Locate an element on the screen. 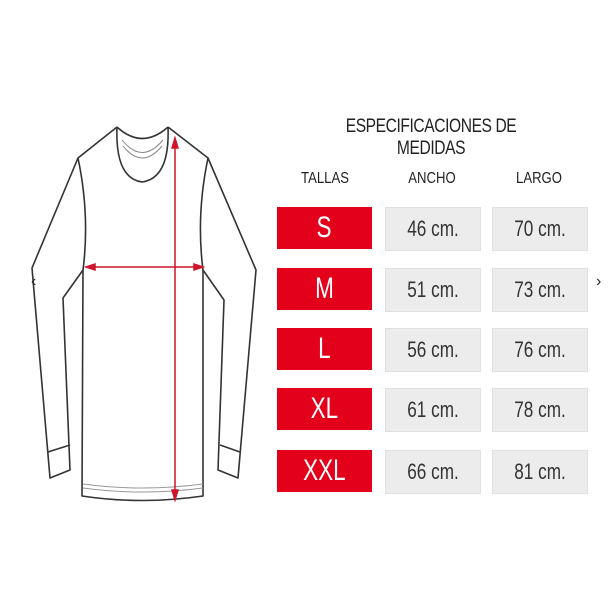 Image resolution: width=610 pixels, height=610 pixels. size-cell: S is located at coordinates (324, 228).